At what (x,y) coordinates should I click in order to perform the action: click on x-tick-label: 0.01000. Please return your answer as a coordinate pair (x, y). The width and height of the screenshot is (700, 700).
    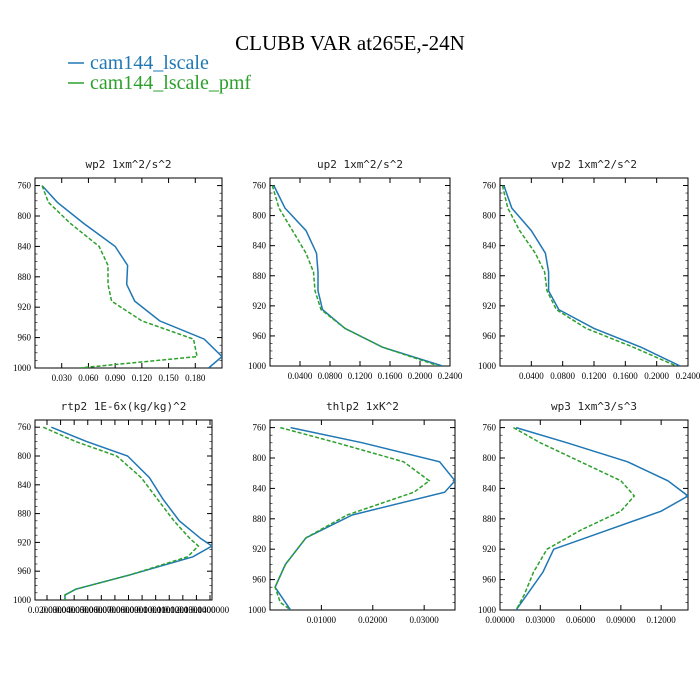
    Looking at the image, I should click on (322, 620).